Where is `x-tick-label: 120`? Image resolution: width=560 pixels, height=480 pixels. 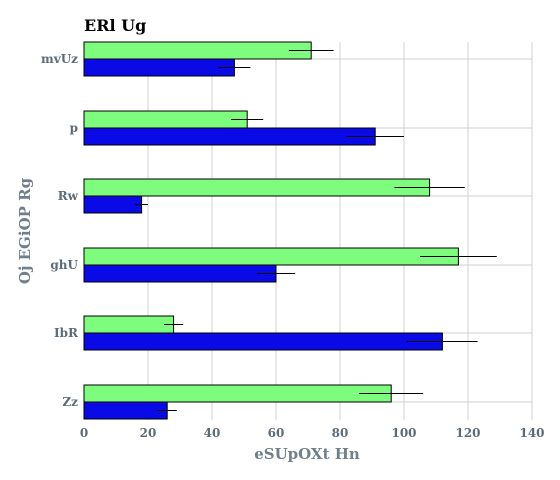 x-tick-label: 120 is located at coordinates (467, 433).